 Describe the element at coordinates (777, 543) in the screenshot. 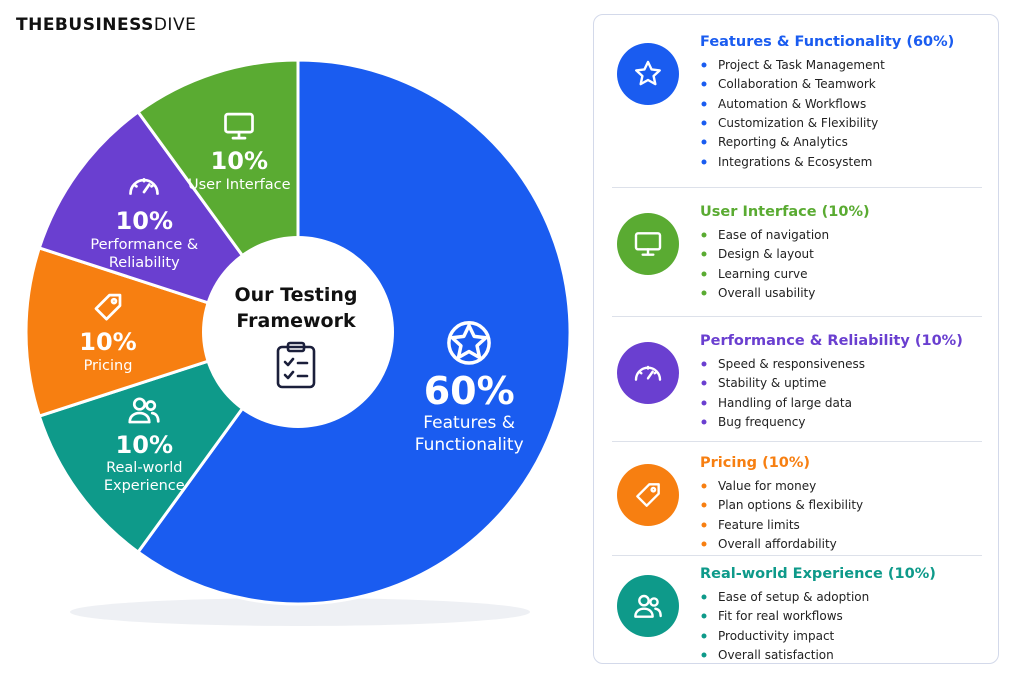

I see `section-item: Overall affordability` at that location.